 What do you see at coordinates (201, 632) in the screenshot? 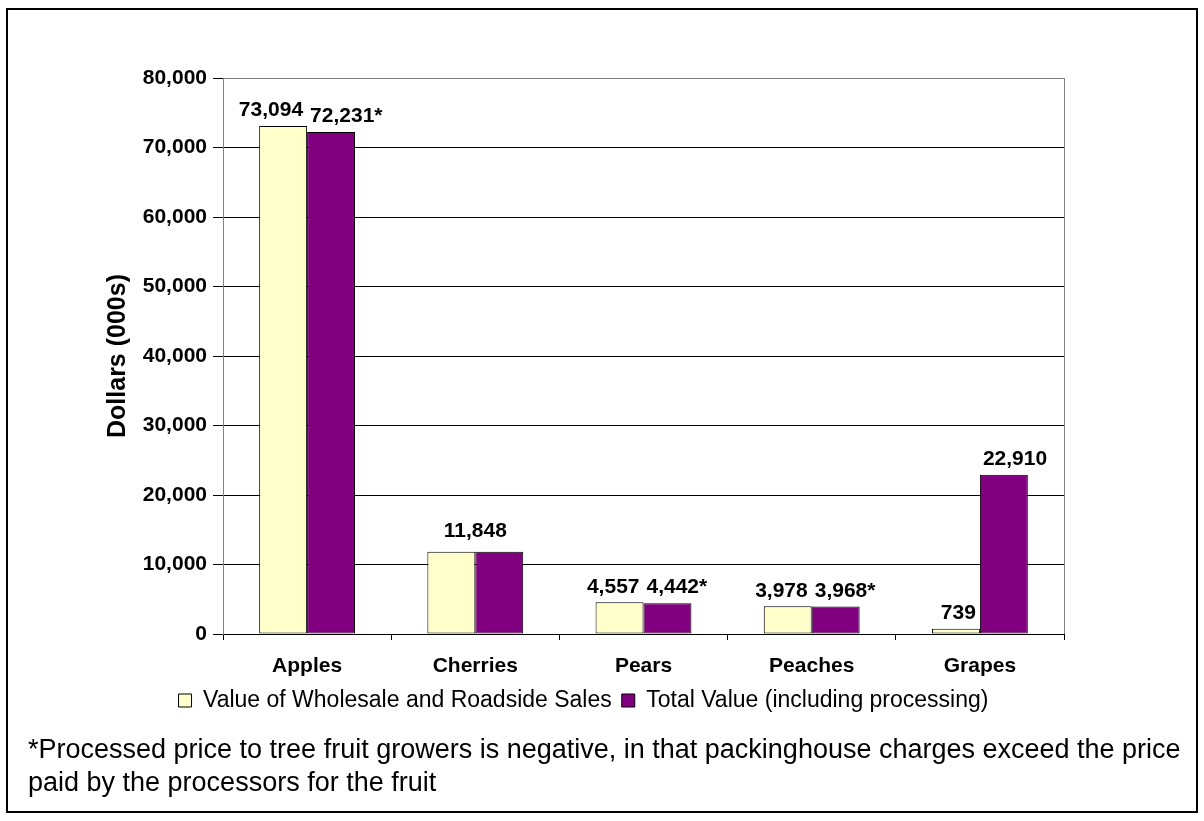
I see `y-tick-label: 0` at bounding box center [201, 632].